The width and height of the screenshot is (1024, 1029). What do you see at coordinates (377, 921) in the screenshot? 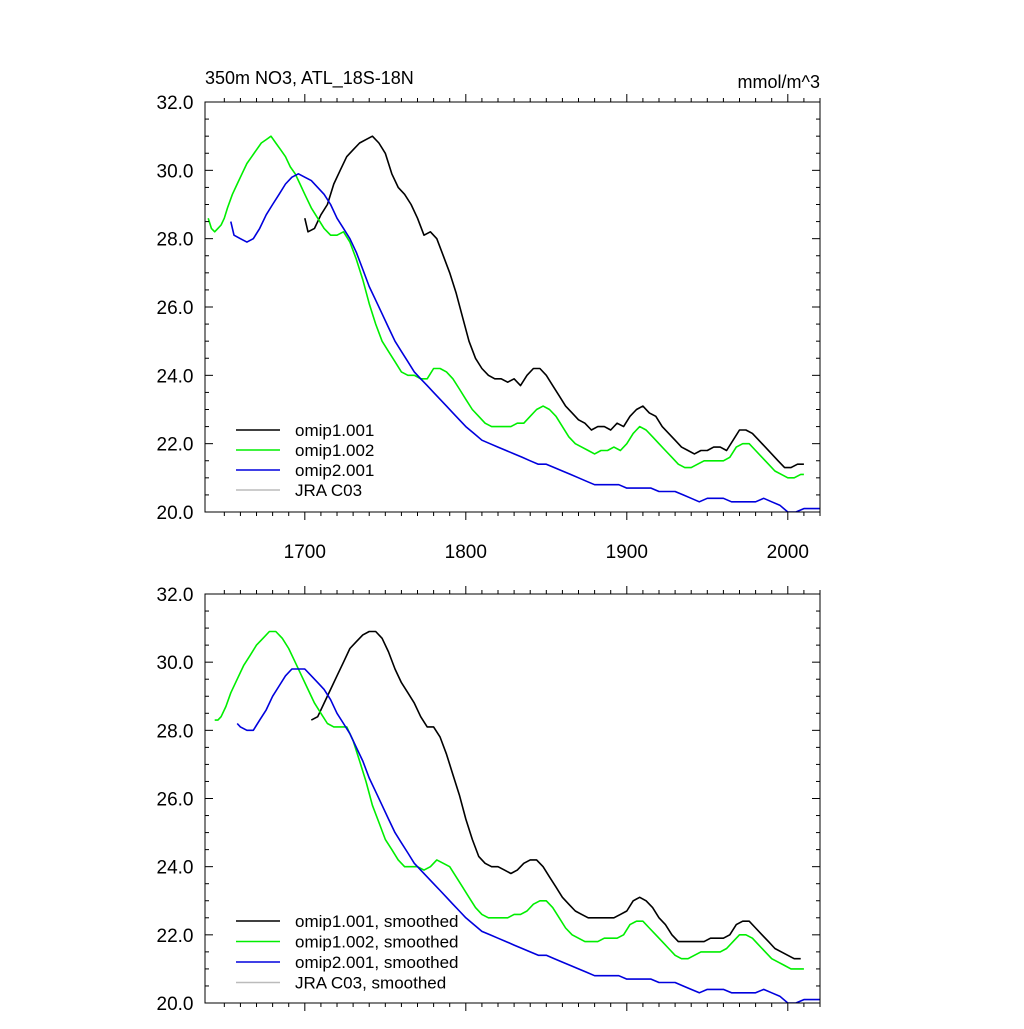
I see `legend-label: omip1.001, smoothed` at bounding box center [377, 921].